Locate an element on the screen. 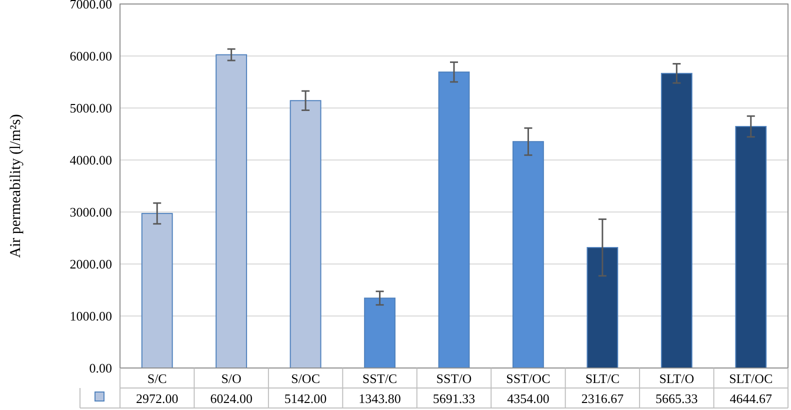  x-tick-label: SLT/OC is located at coordinates (751, 378).